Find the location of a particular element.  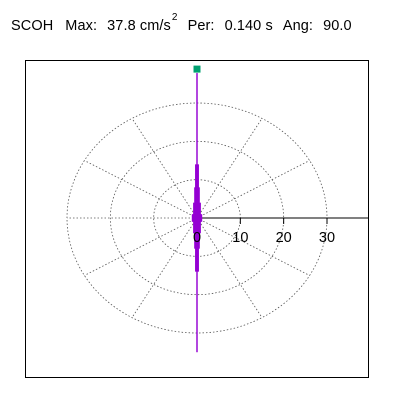

period-label: Per: is located at coordinates (201, 26).